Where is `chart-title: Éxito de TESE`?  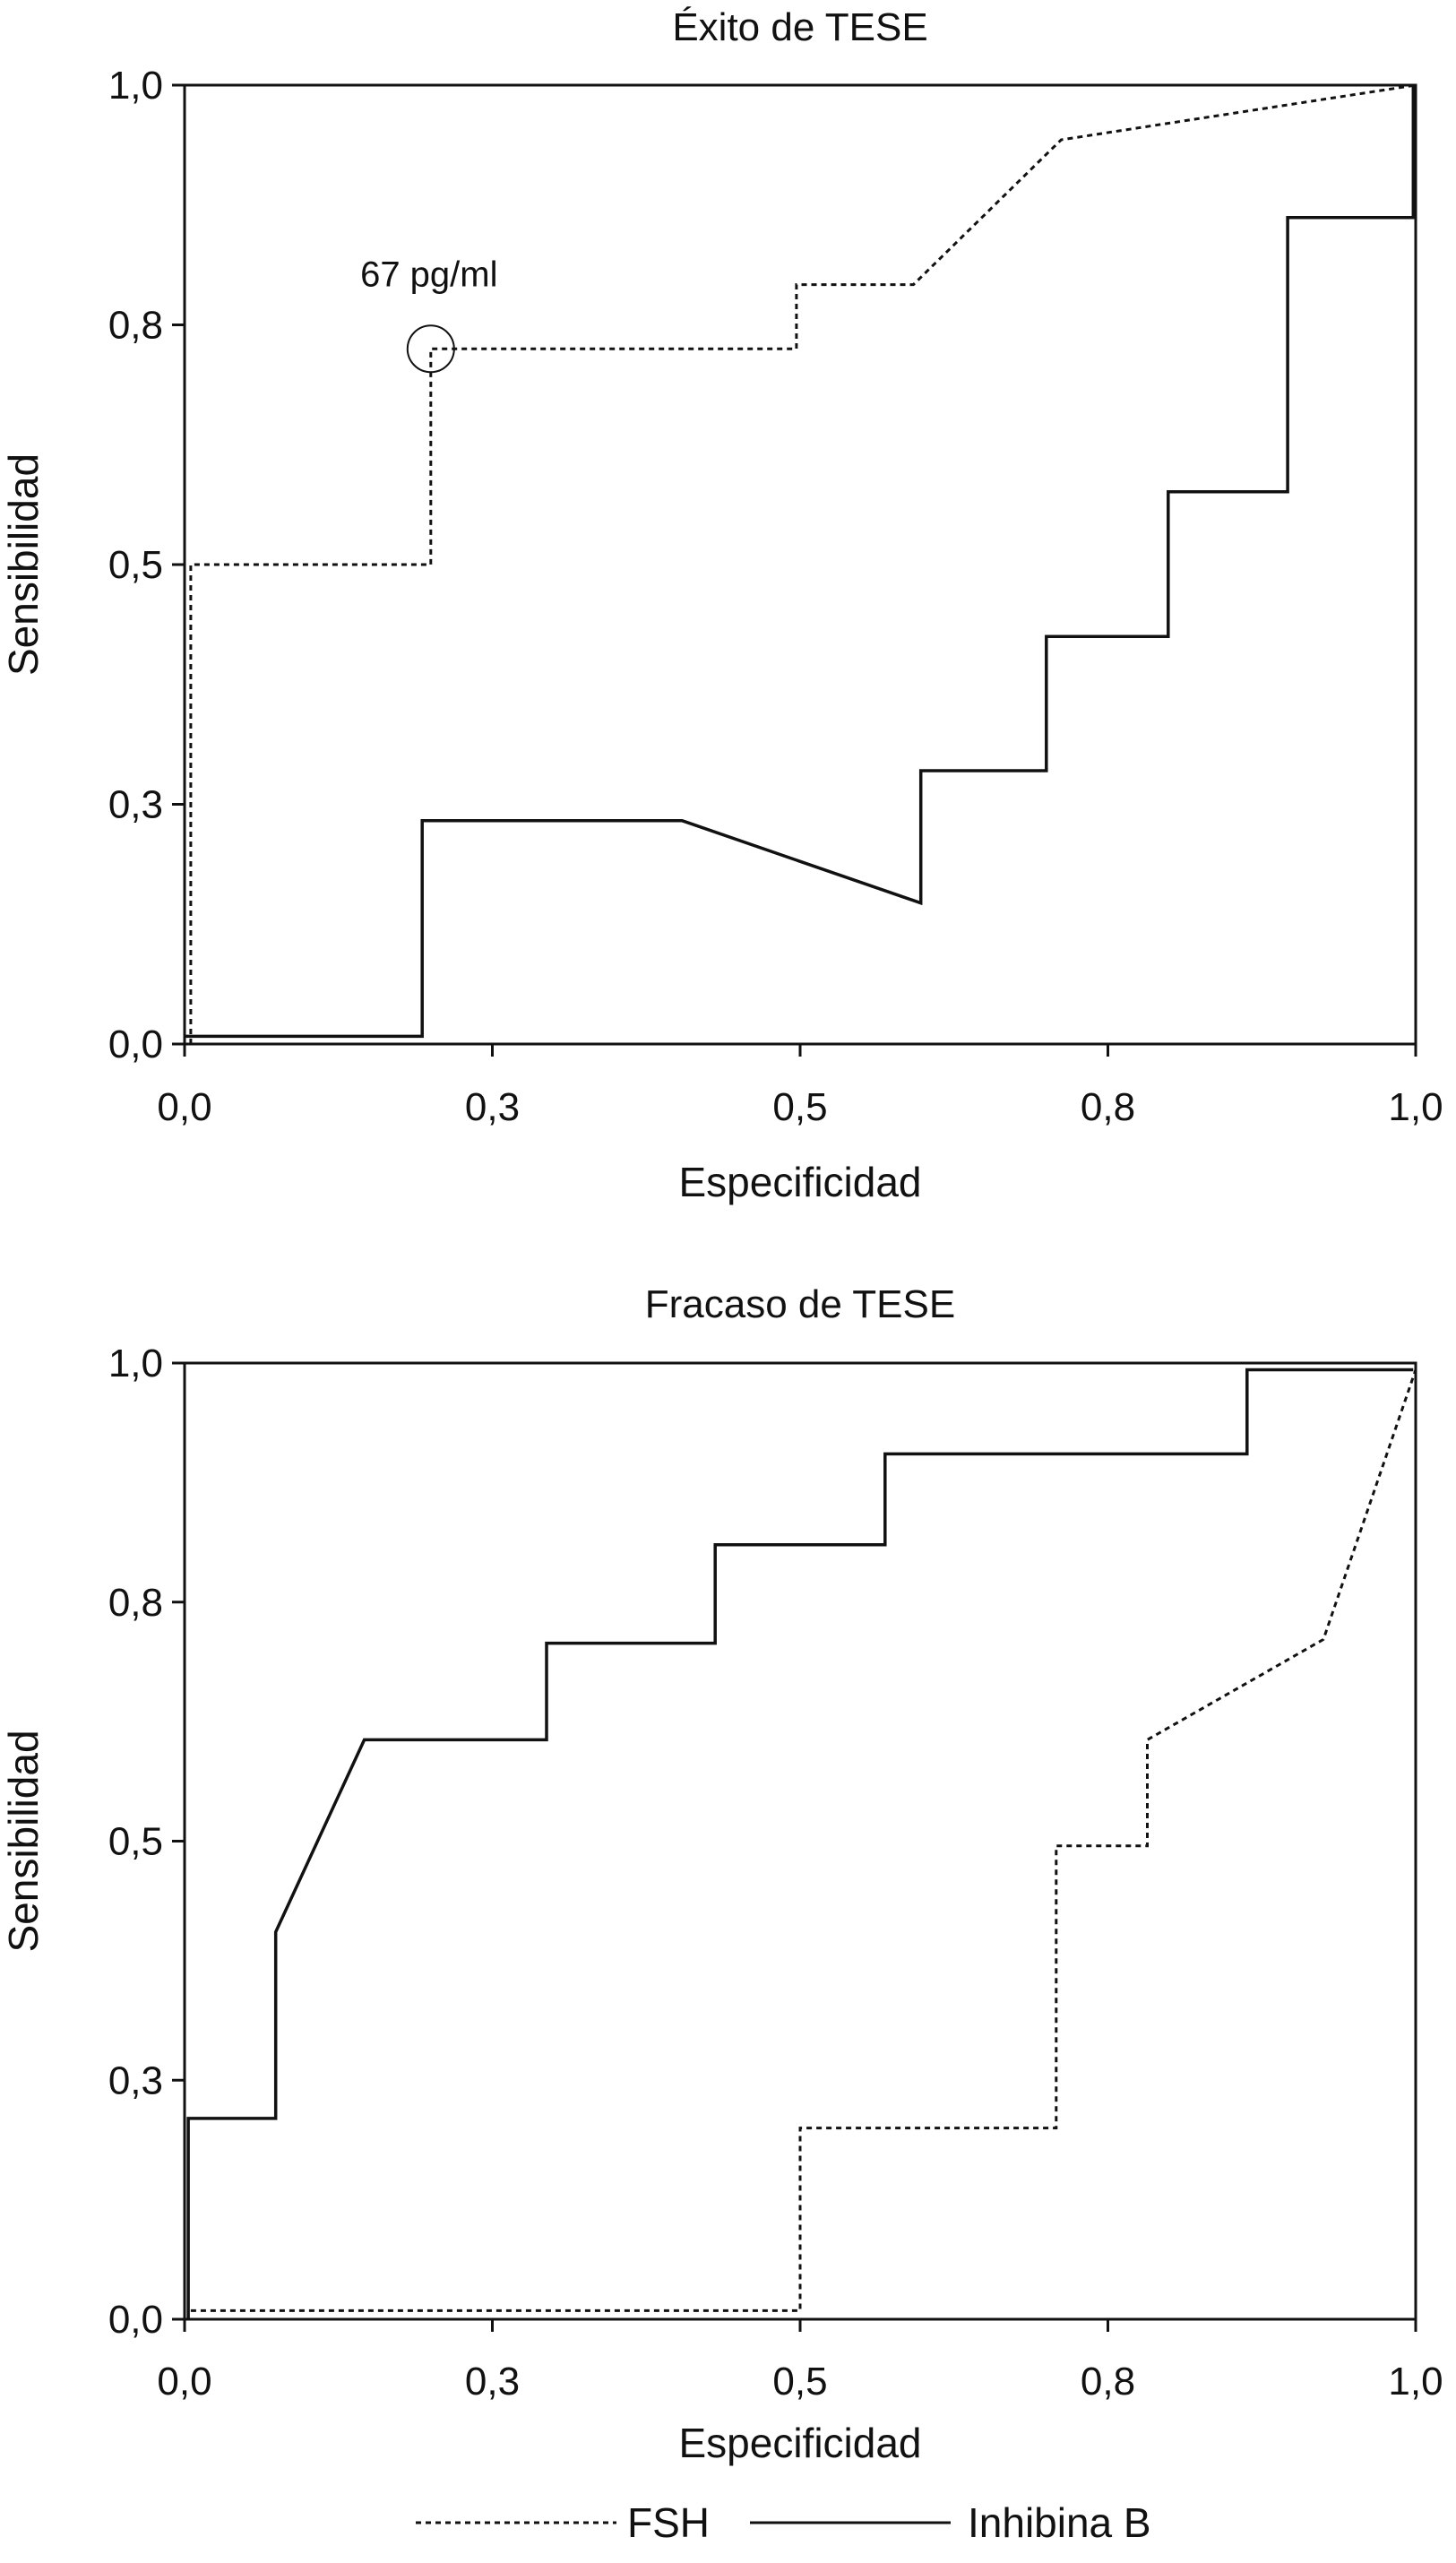
chart-title: Éxito de TESE is located at coordinates (800, 27).